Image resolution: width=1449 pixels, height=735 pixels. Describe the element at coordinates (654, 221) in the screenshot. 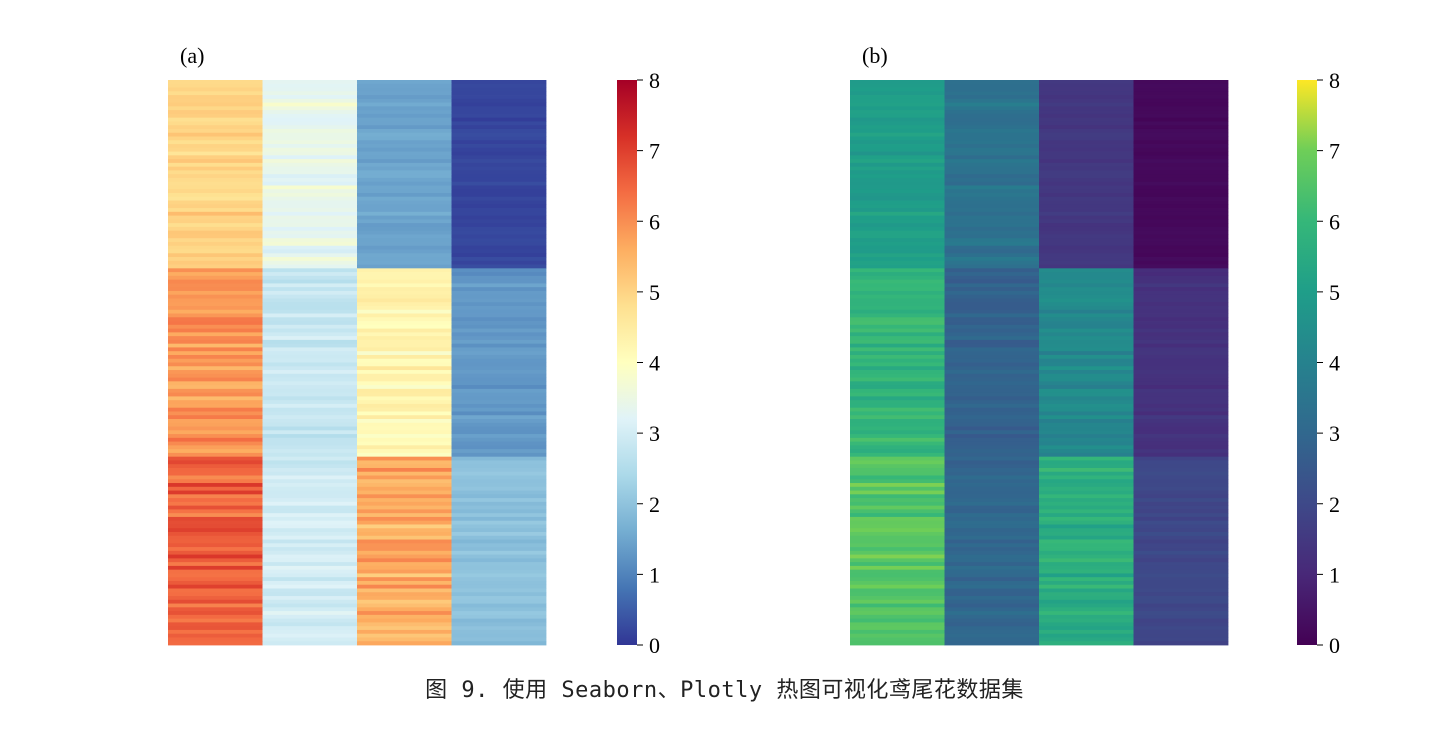

I see `colorbar-tick-label: 6` at that location.